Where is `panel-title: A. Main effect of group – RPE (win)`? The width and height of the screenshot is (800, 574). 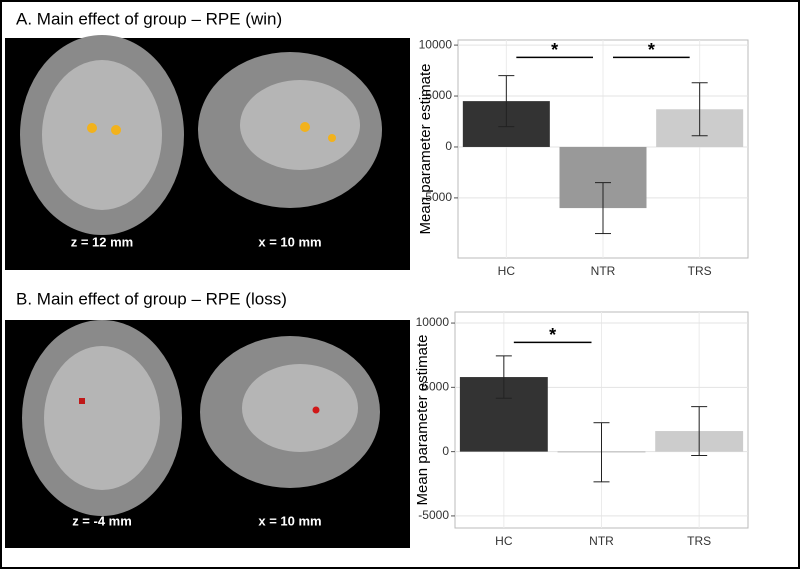
panel-title: A. Main effect of group – RPE (win) is located at coordinates (149, 18).